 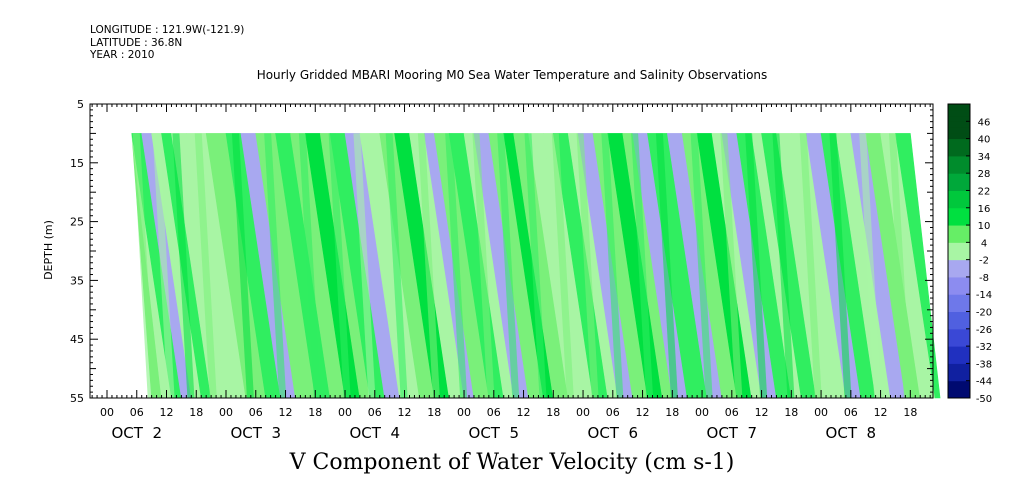 I want to click on heatmap-band, so click(x=918, y=266).